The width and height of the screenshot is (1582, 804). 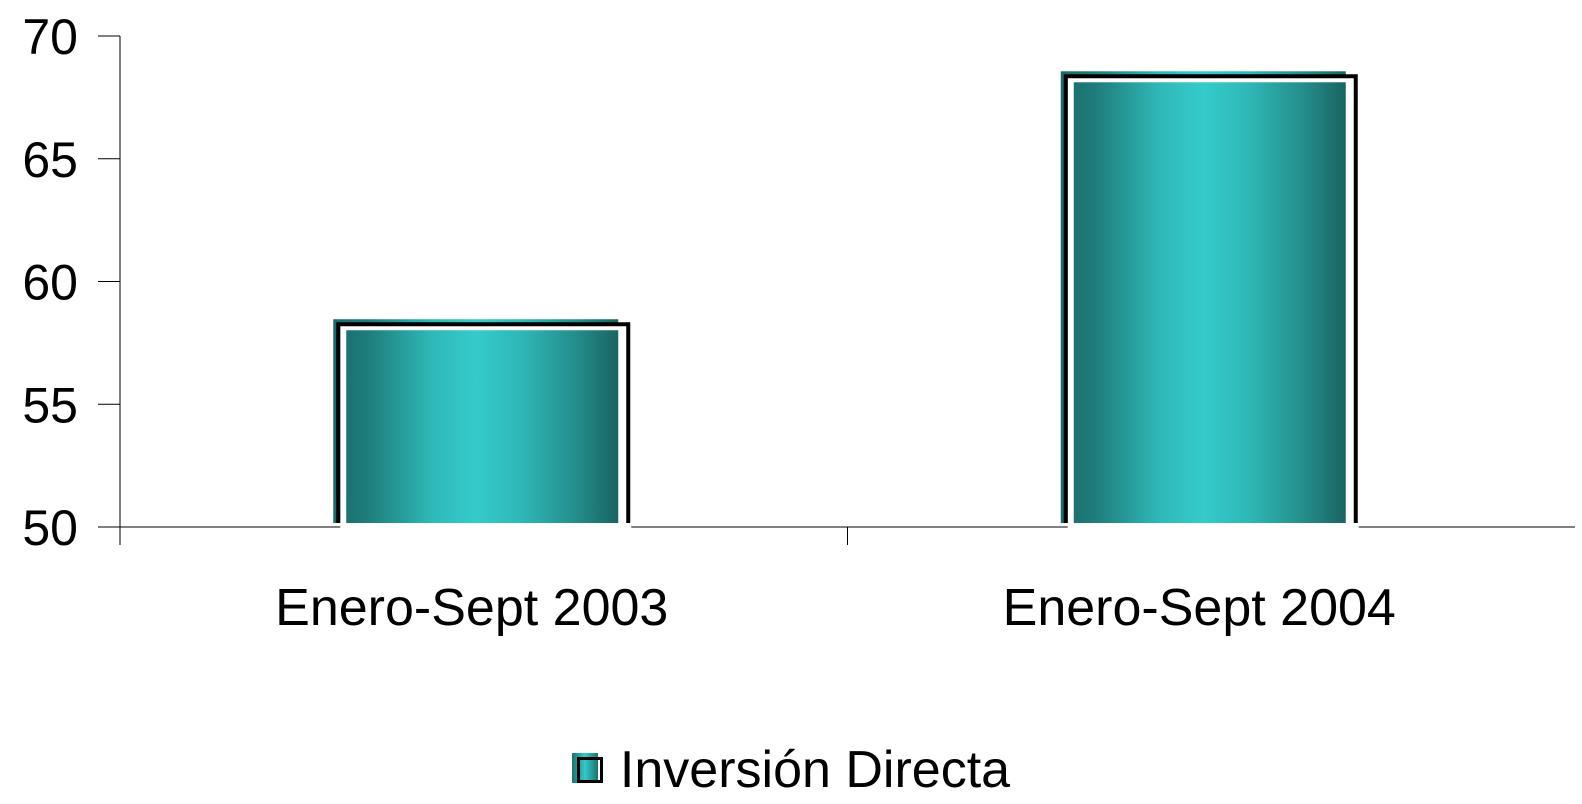 What do you see at coordinates (588, 770) in the screenshot?
I see `legend-swatch` at bounding box center [588, 770].